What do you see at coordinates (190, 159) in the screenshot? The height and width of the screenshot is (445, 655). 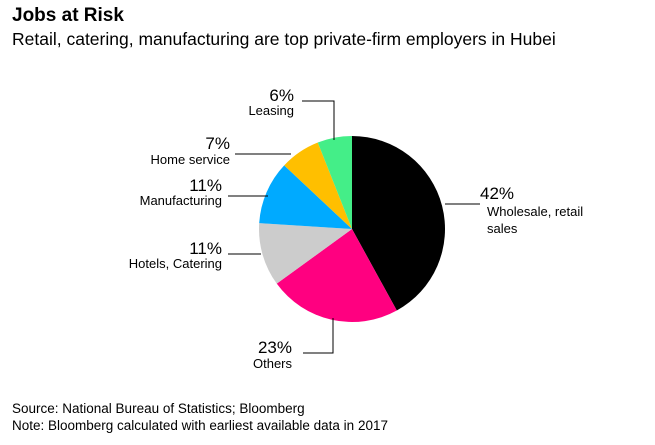 I see `slice-category-label: Home service` at bounding box center [190, 159].